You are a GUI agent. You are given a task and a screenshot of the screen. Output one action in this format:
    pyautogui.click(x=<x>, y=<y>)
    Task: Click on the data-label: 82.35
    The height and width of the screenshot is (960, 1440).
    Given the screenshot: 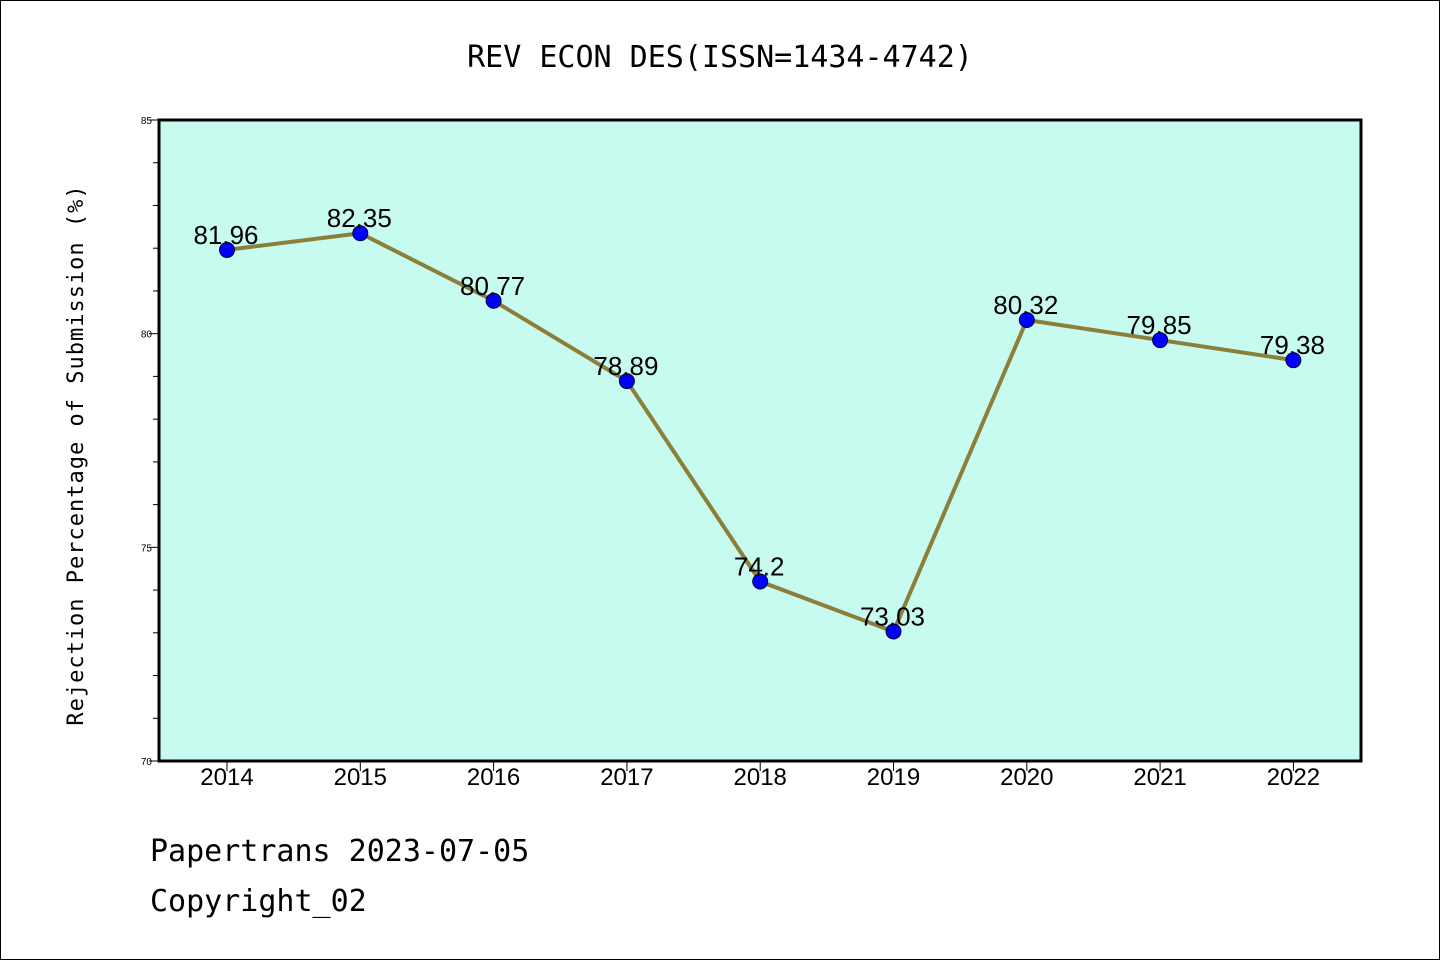 What is the action you would take?
    pyautogui.click(x=359, y=218)
    